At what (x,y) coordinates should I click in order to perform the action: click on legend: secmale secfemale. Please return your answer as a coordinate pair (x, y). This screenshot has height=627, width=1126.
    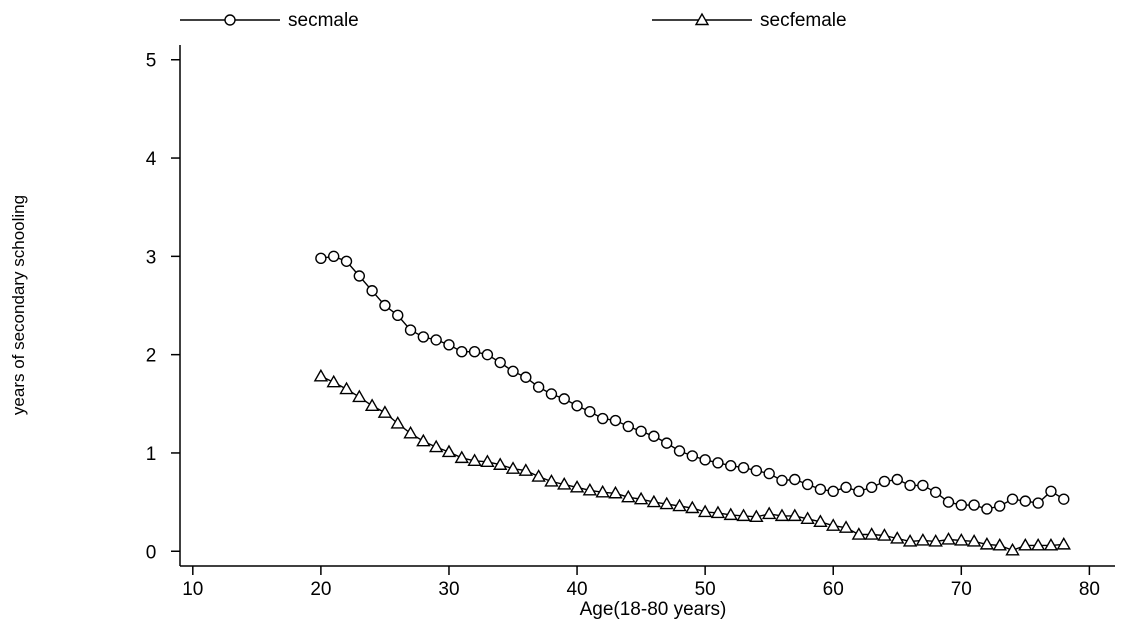
    Looking at the image, I should click on (513, 20).